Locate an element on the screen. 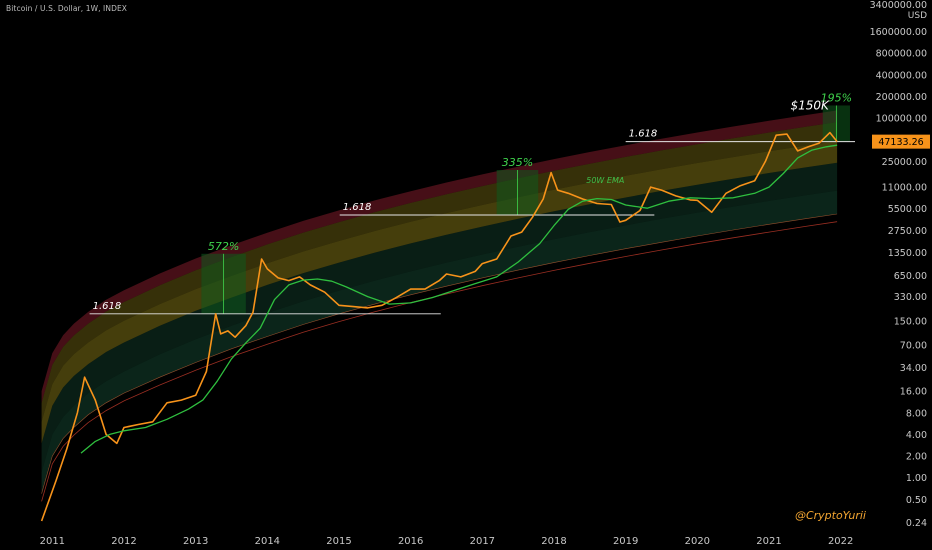 The height and width of the screenshot is (550, 932). y-tick-label: 34.00 is located at coordinates (913, 368).